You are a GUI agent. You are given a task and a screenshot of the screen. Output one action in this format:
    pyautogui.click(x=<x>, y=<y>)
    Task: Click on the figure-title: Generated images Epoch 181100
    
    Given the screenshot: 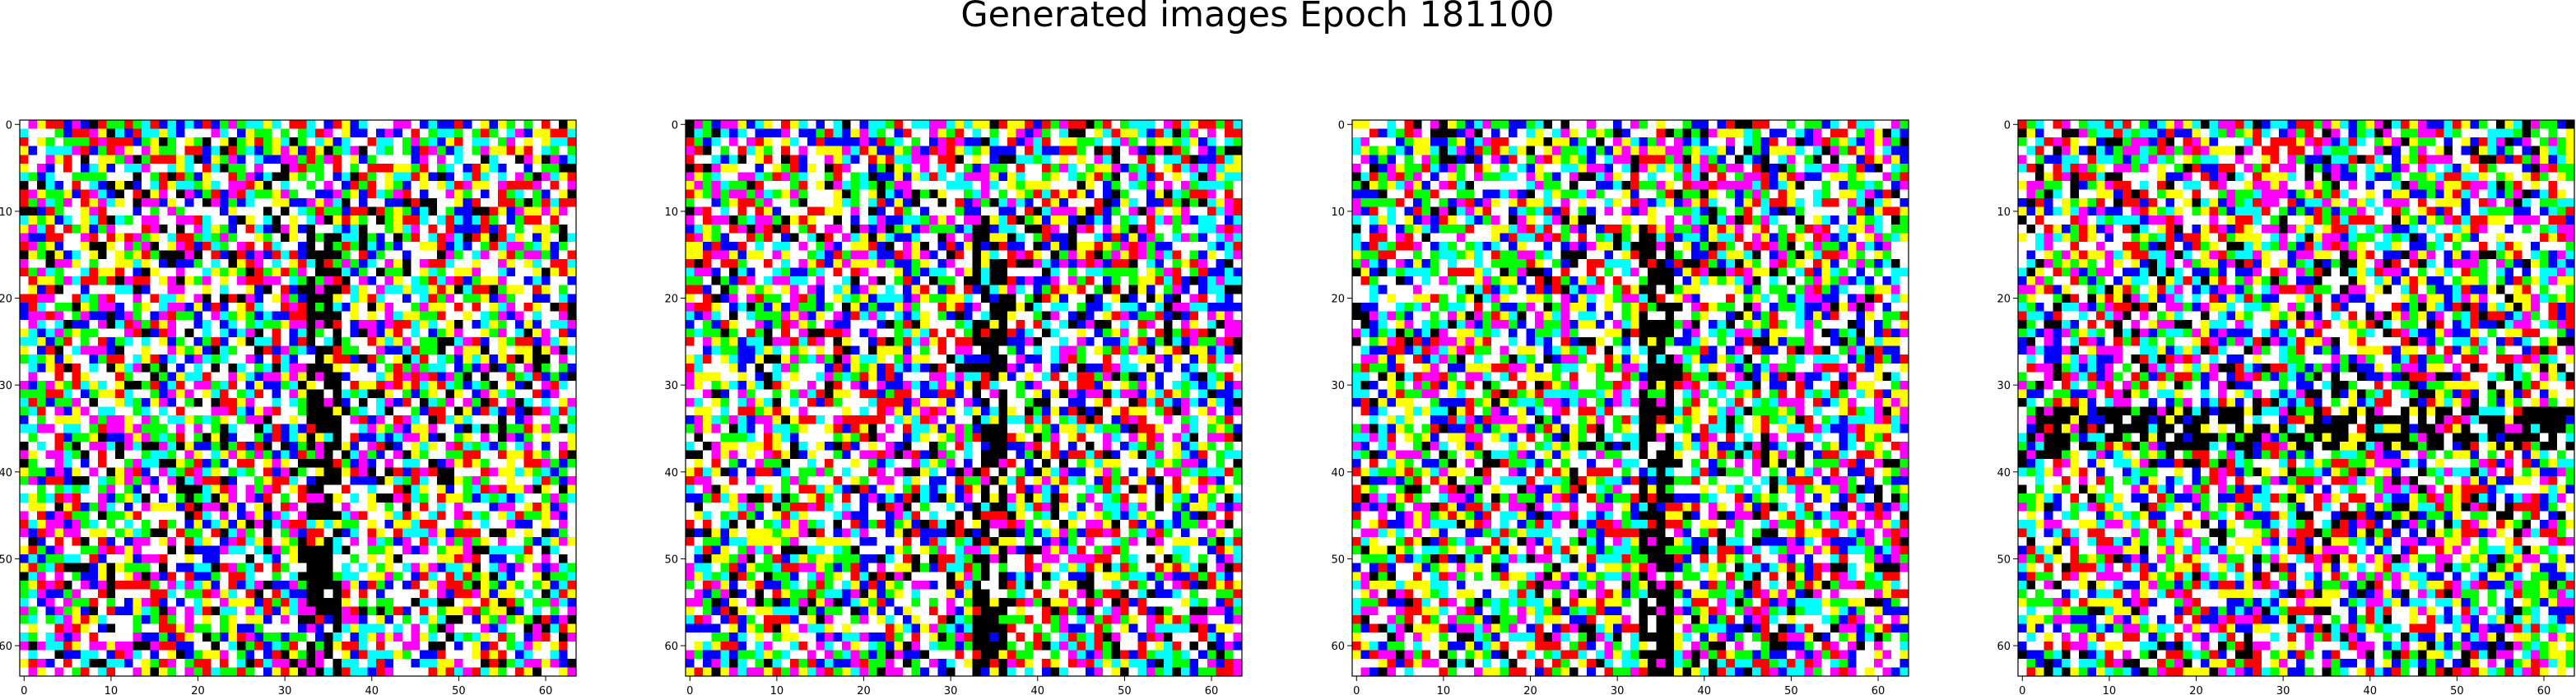 What is the action you would take?
    pyautogui.click(x=1257, y=17)
    